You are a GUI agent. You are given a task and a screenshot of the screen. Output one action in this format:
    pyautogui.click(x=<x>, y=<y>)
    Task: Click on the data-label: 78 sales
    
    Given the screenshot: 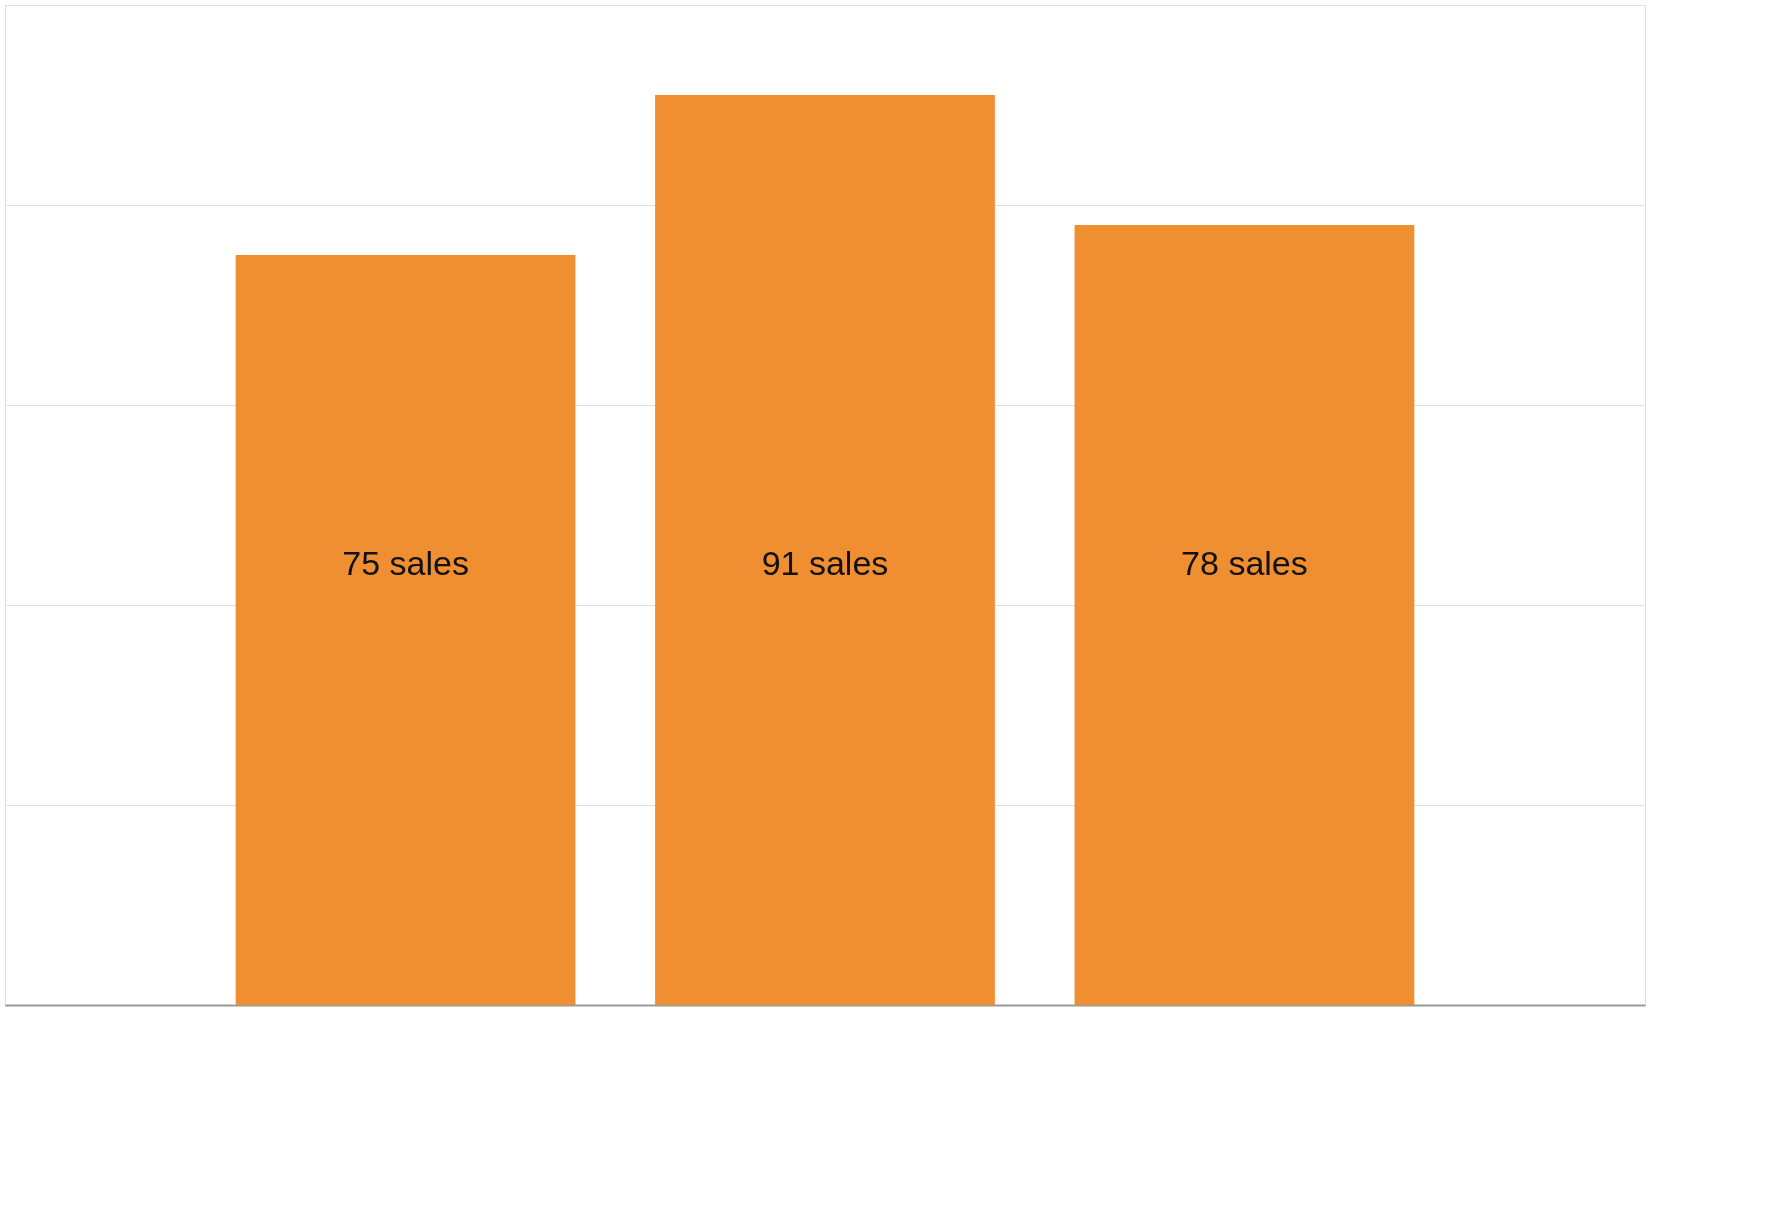 What is the action you would take?
    pyautogui.click(x=1244, y=563)
    